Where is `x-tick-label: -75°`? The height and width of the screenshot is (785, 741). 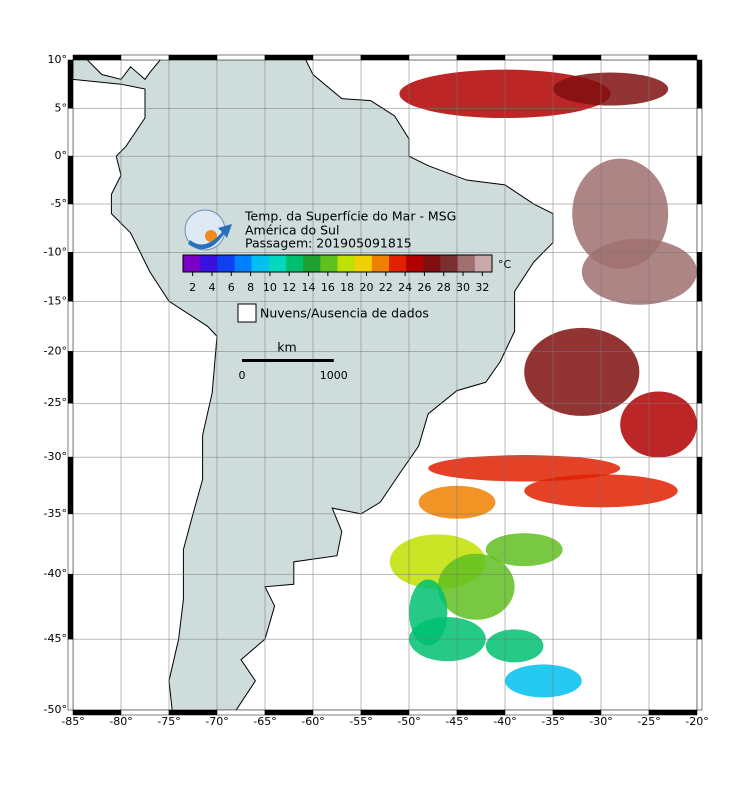 x-tick-label: -75° is located at coordinates (168, 721).